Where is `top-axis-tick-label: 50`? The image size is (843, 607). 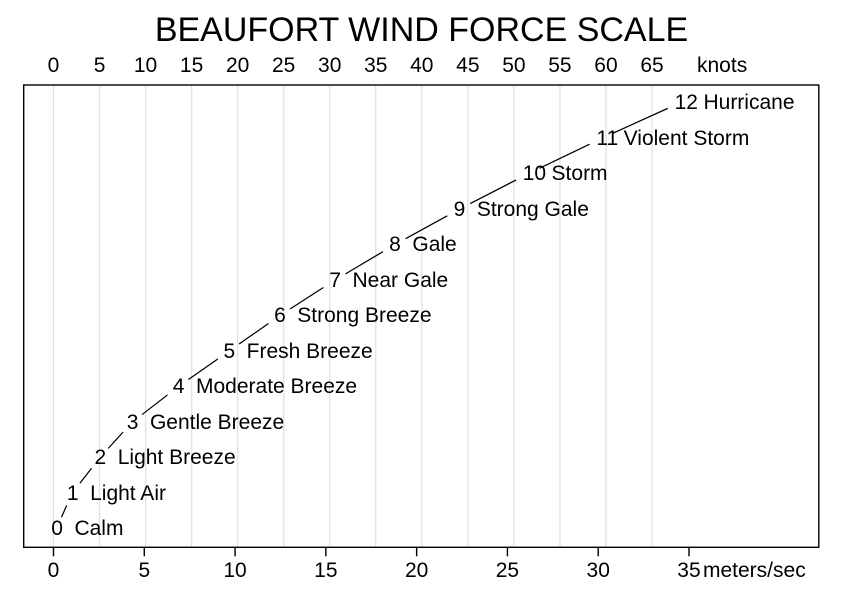
top-axis-tick-label: 50 is located at coordinates (514, 65).